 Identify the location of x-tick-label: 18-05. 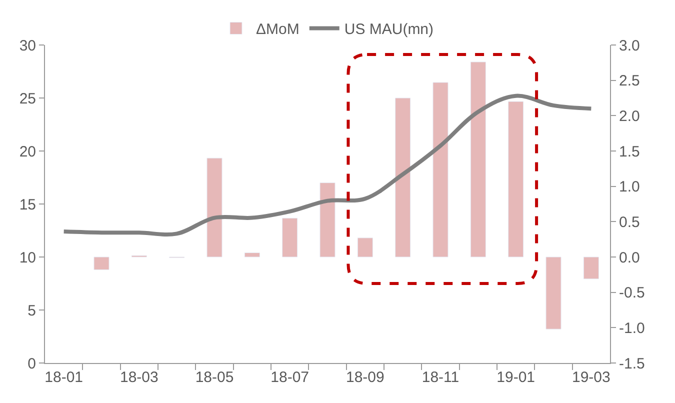
(214, 377).